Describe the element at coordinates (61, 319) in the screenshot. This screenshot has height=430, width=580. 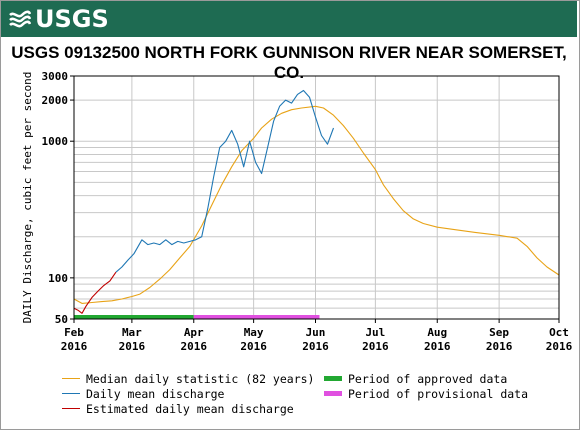
I see `y-tick-label: 50` at that location.